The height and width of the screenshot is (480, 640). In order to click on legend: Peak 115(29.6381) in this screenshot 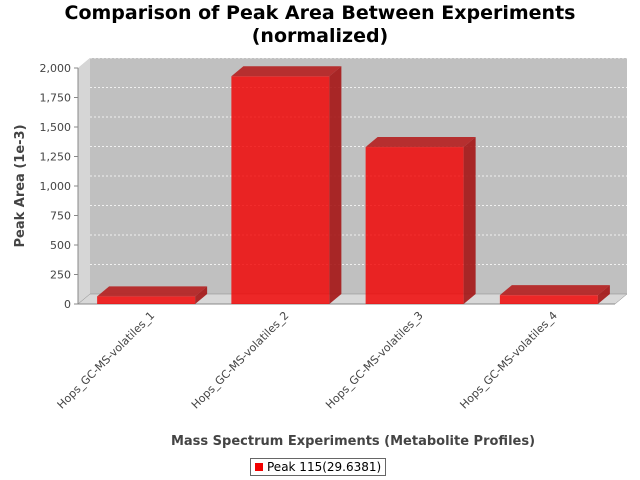, I will do `click(318, 467)`.